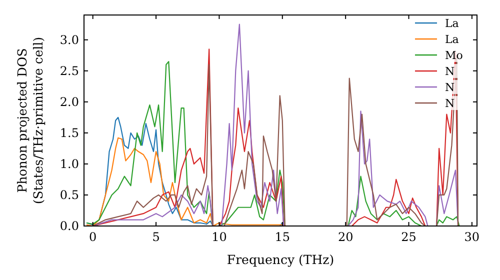 This screenshot has height=280, width=500. What do you see at coordinates (186, 181) in the screenshot?
I see `line-series` at bounding box center [186, 181].